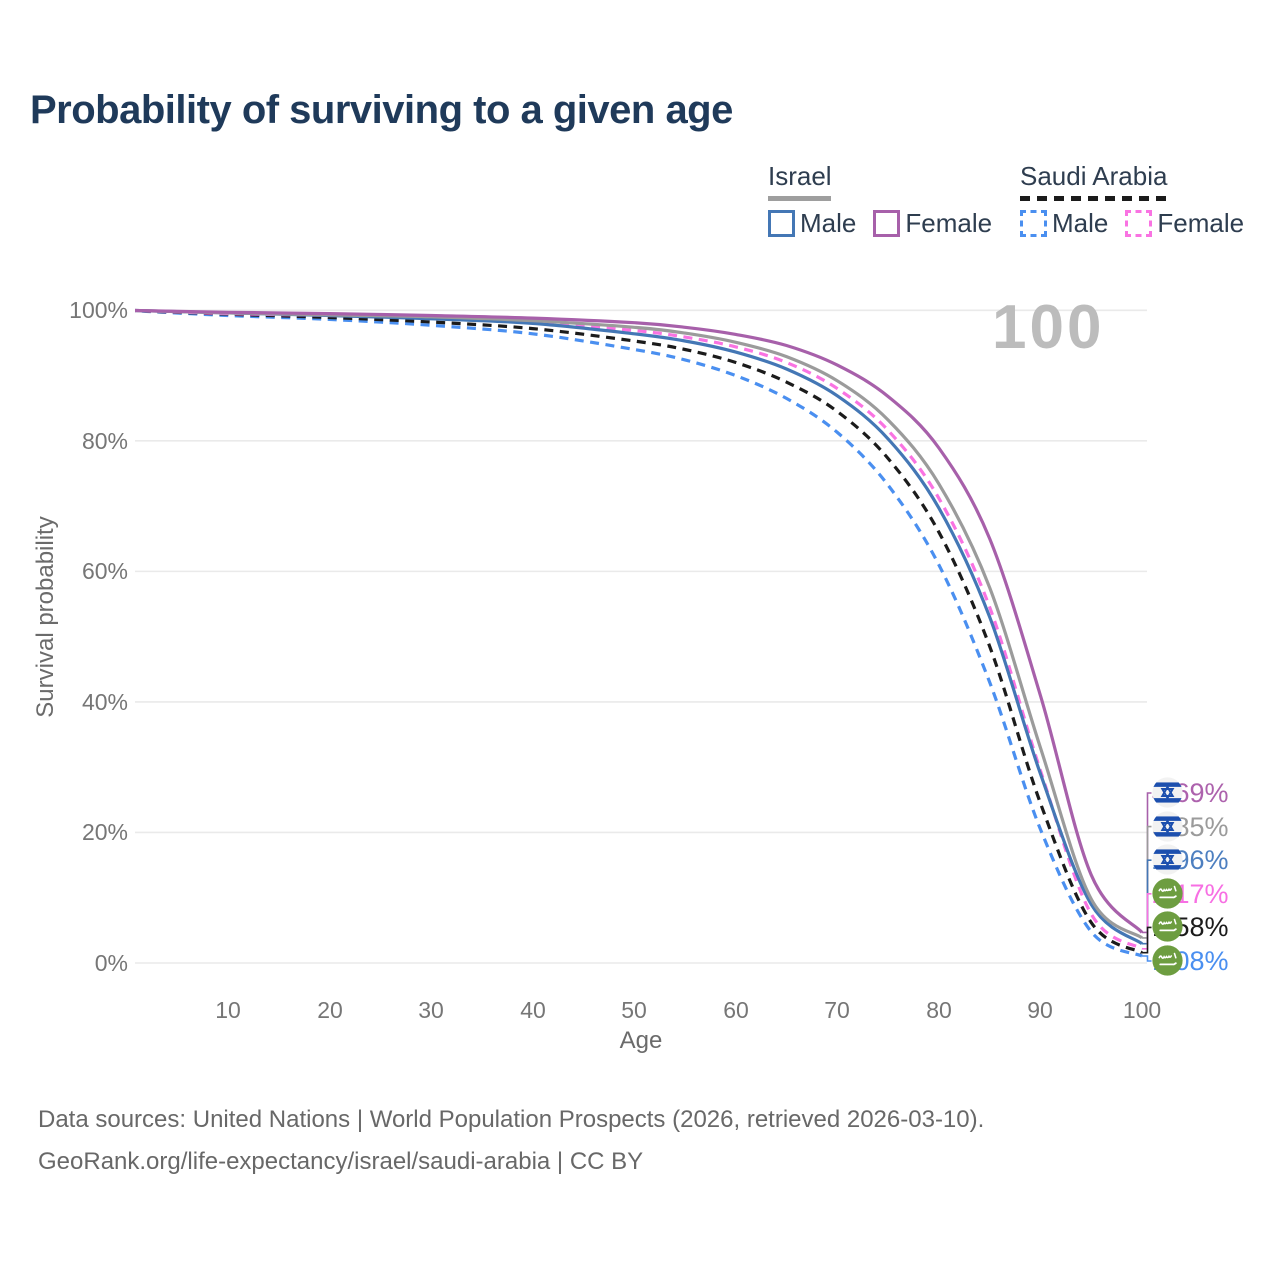 This screenshot has height=1280, width=1280. I want to click on y-tick-label: 80%, so click(104, 441).